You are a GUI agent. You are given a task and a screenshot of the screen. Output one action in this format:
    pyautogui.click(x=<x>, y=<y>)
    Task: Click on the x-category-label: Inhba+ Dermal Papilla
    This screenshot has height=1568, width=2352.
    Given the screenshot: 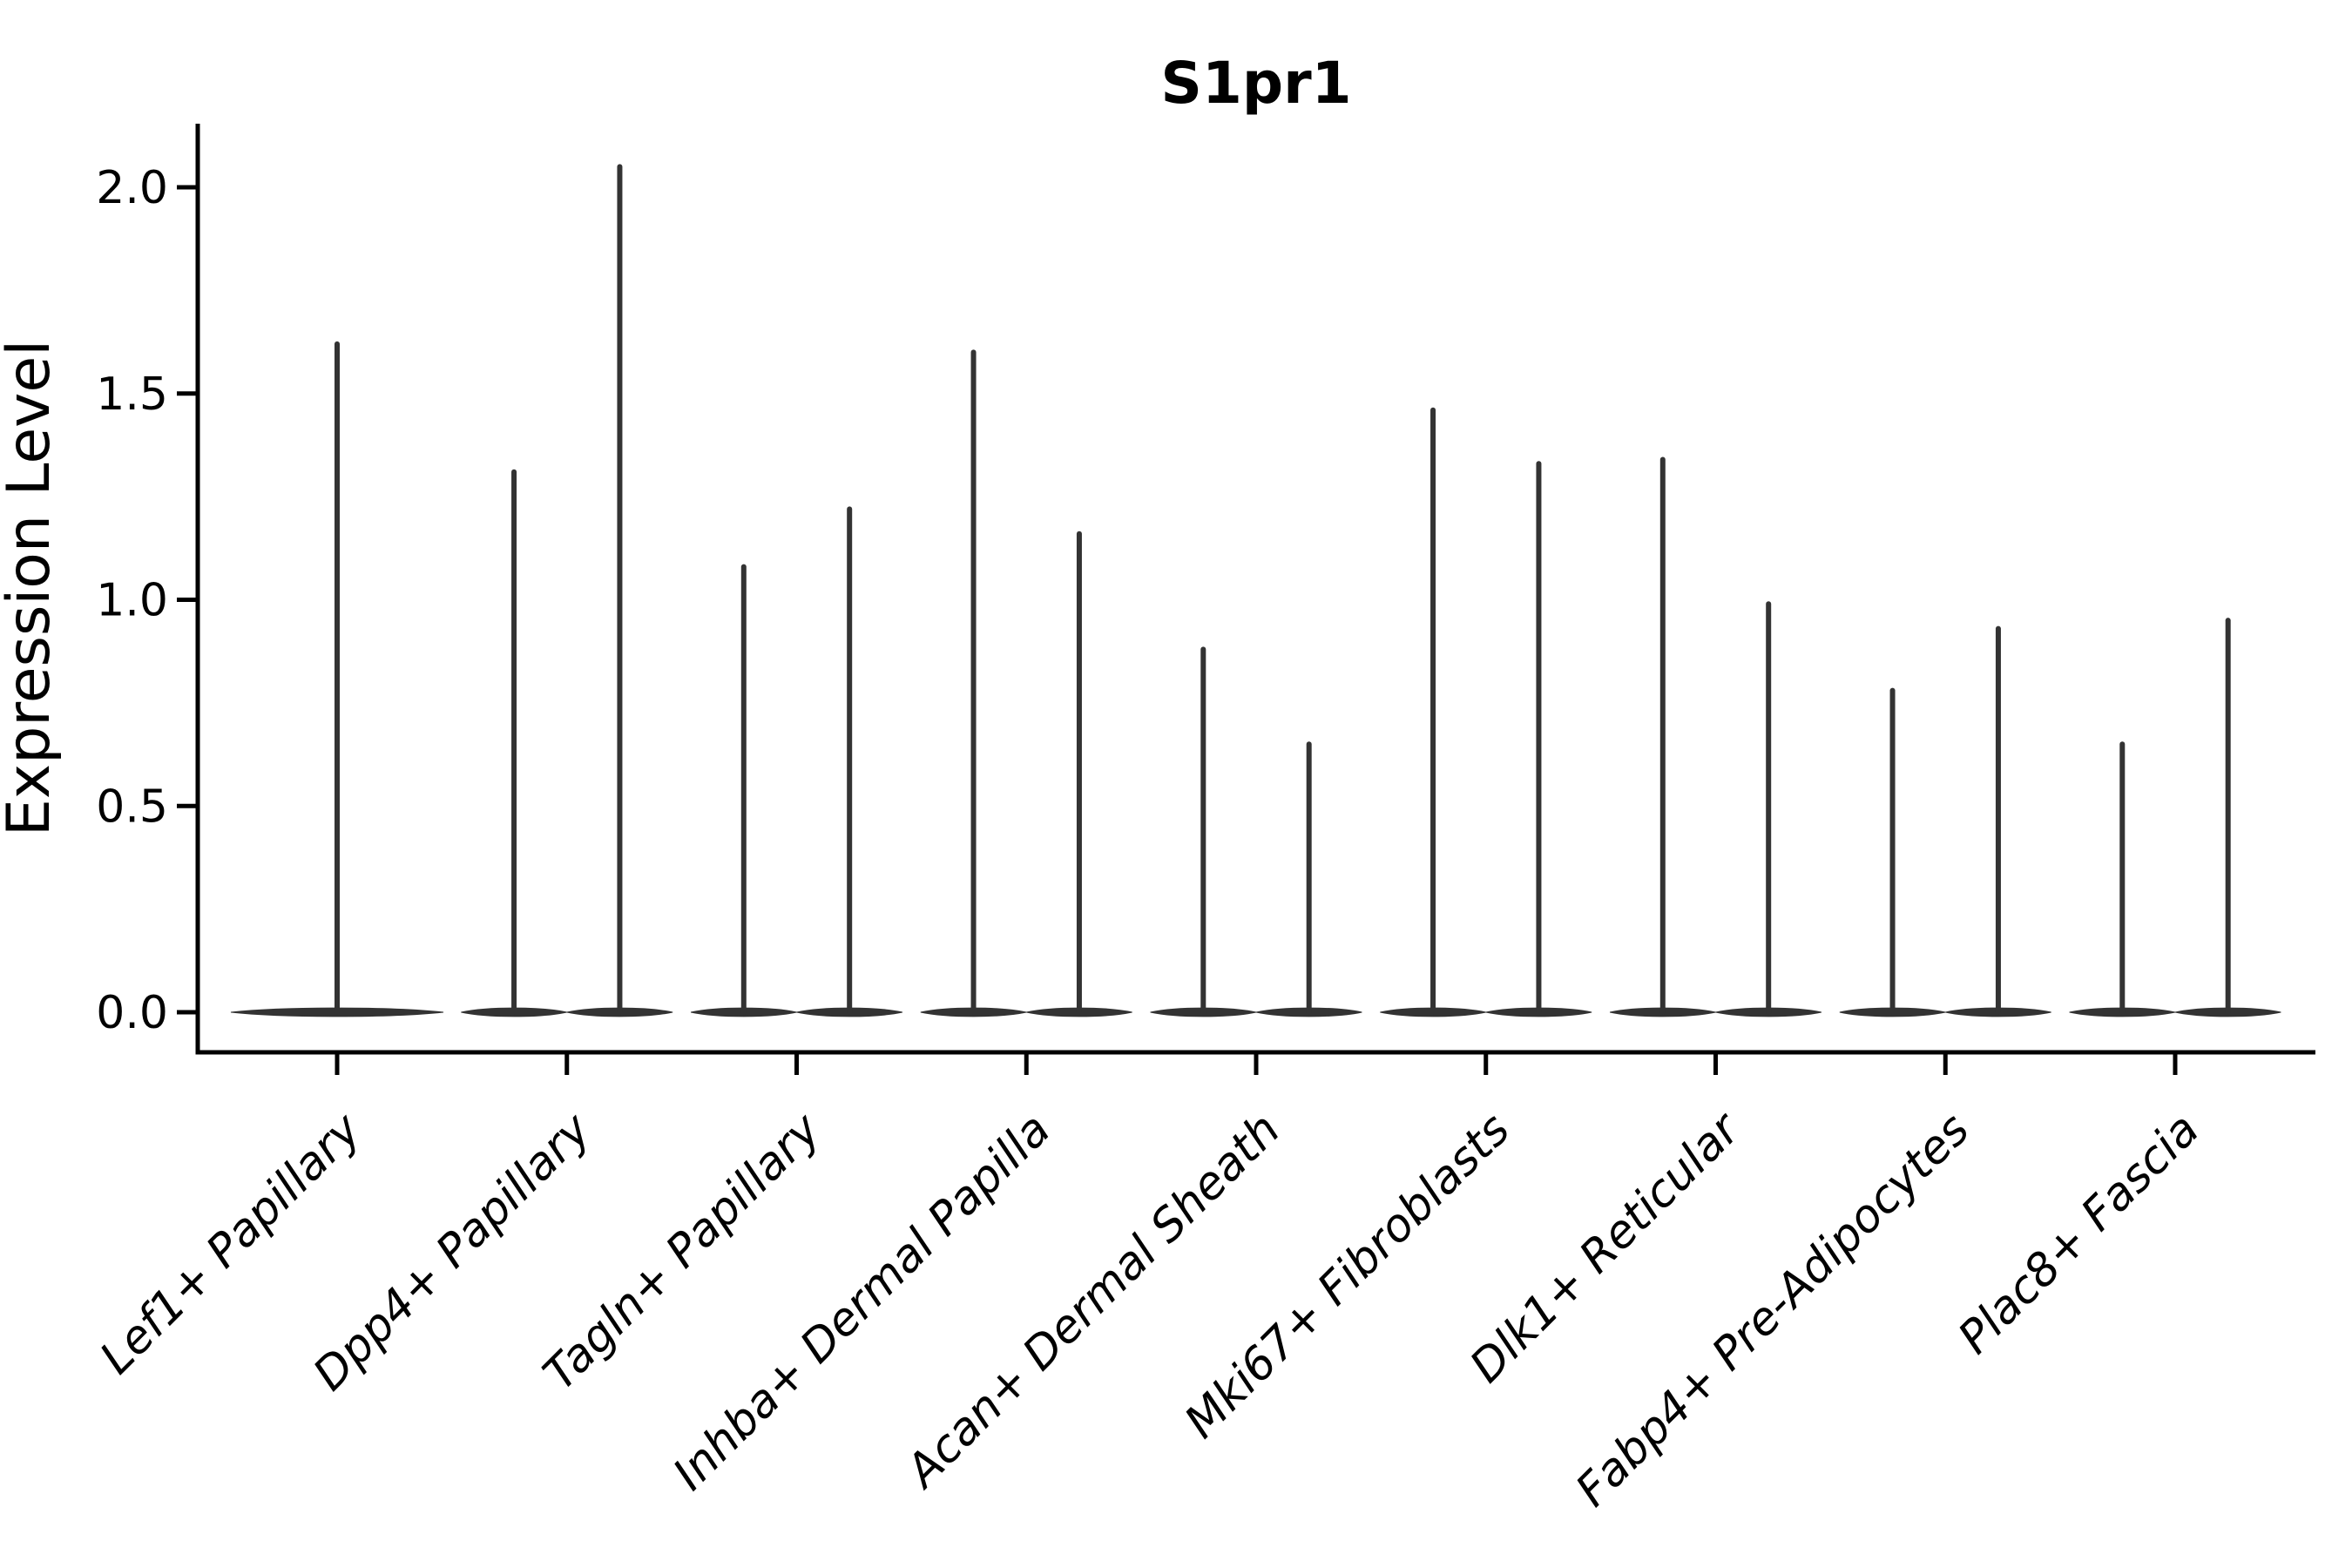 What is the action you would take?
    pyautogui.click(x=862, y=1302)
    